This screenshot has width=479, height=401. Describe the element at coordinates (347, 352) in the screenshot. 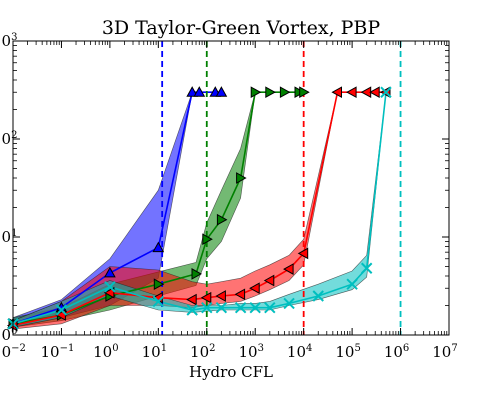

I see `x-tick-label: 10⁵` at that location.